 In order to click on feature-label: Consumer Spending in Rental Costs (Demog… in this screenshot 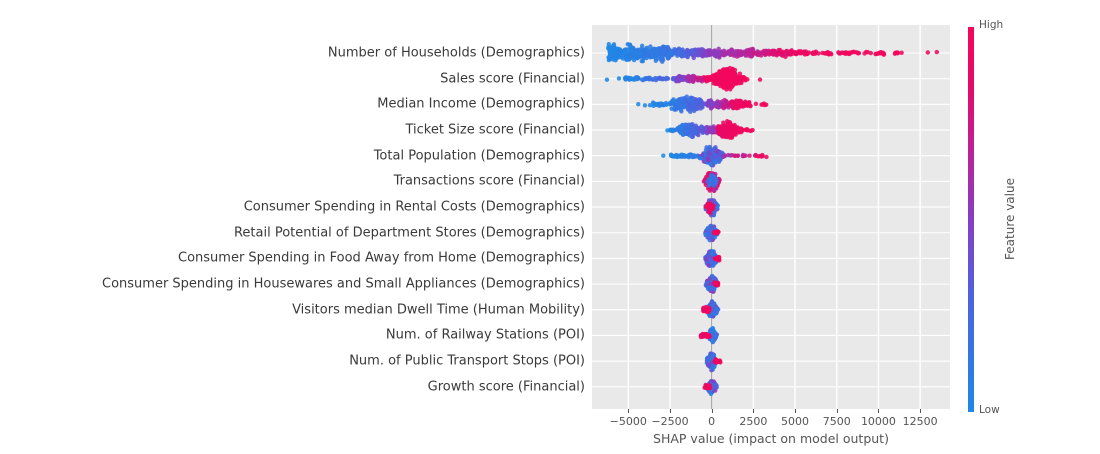, I will do `click(414, 207)`.